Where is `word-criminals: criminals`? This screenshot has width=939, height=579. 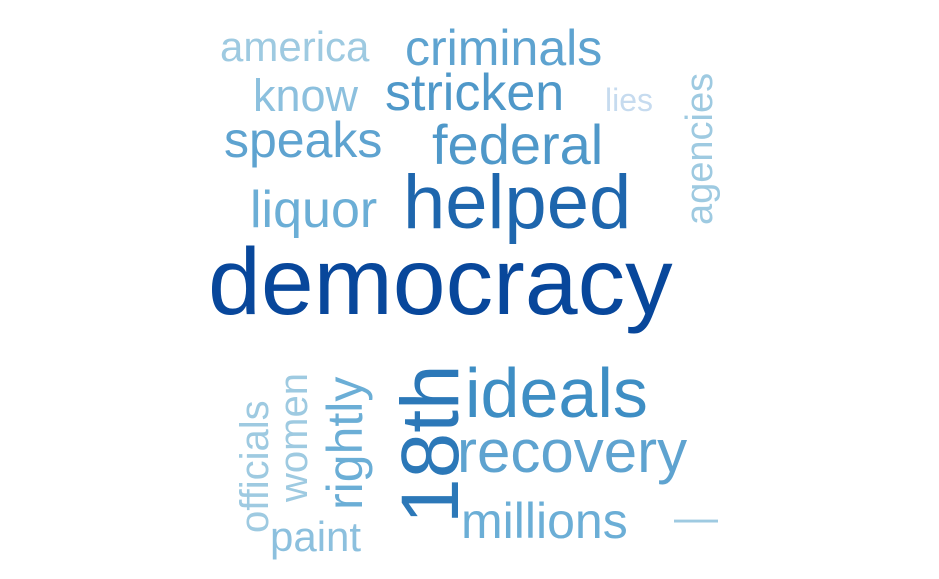 word-criminals: criminals is located at coordinates (503, 48).